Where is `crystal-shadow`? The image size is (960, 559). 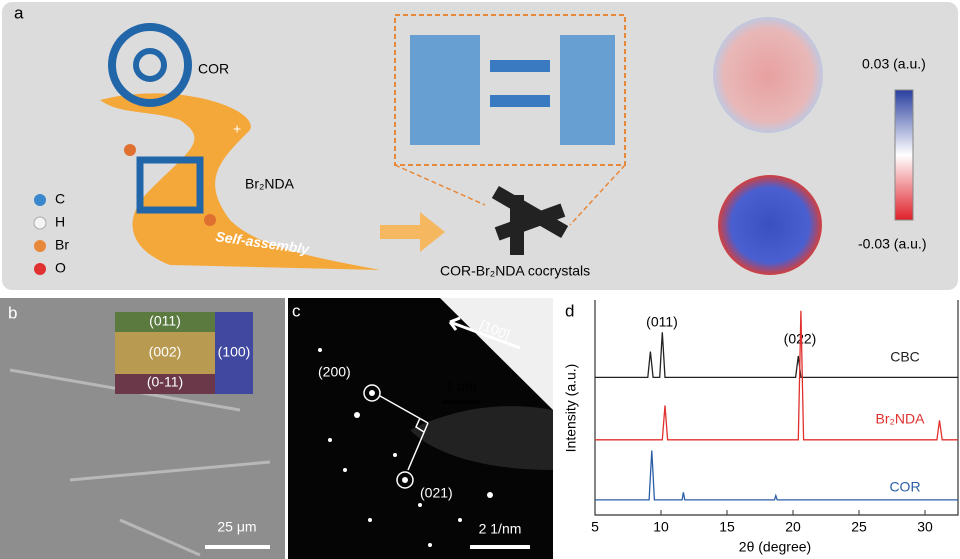 crystal-shadow is located at coordinates (481, 438).